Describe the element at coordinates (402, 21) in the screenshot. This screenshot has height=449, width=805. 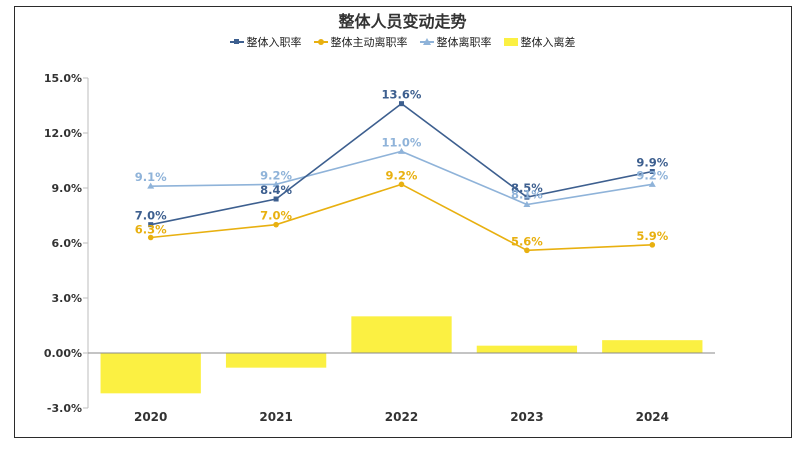
I see `chart-title: 整体人员变动走势` at that location.